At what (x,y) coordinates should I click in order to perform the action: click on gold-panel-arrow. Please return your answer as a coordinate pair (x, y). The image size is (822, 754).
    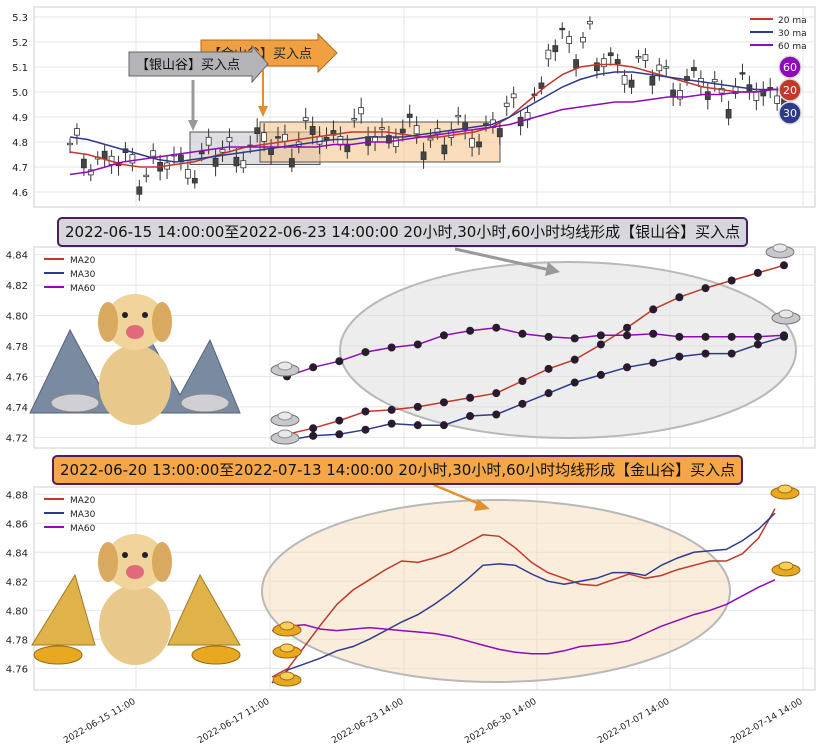
    Looking at the image, I should click on (458, 495).